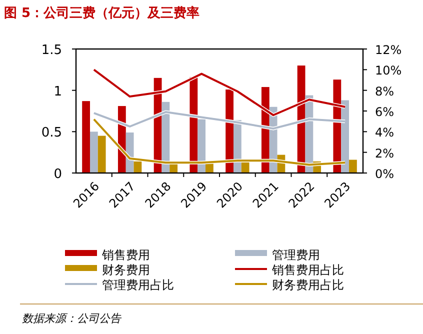 The image size is (423, 334). I want to click on y2-tick-label: 12%, so click(388, 50).